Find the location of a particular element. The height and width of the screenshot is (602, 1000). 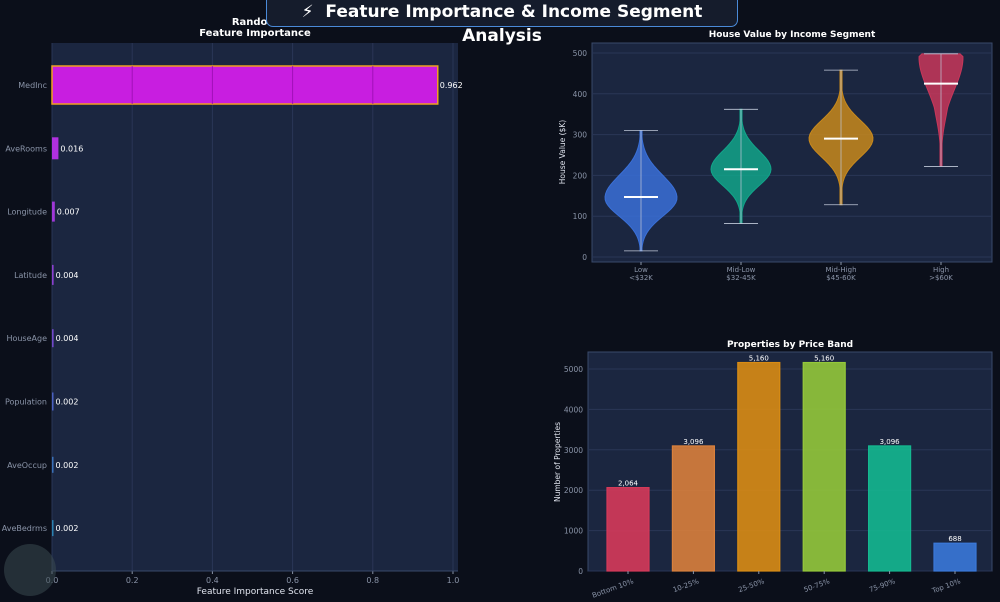

bar-Bottom 10% is located at coordinates (628, 529).